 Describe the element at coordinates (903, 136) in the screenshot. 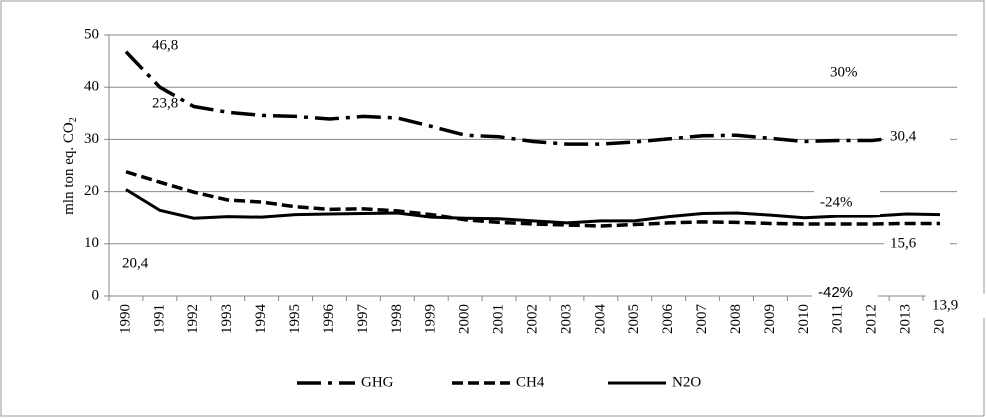

I see `annotation: 30,4` at that location.